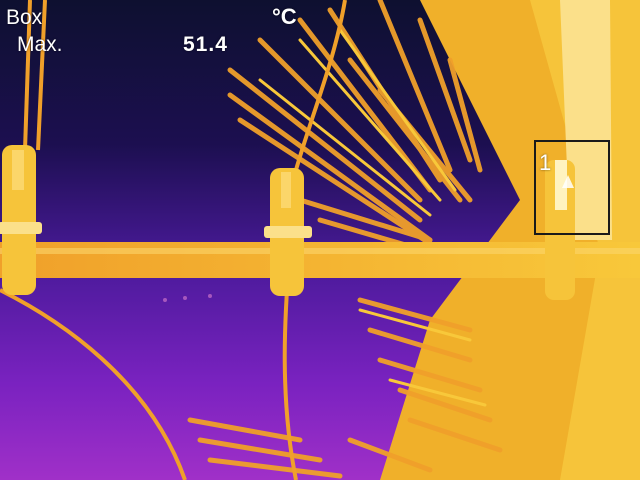  Describe the element at coordinates (568, 181) in the screenshot. I see `hotspot-marker-icon` at that location.